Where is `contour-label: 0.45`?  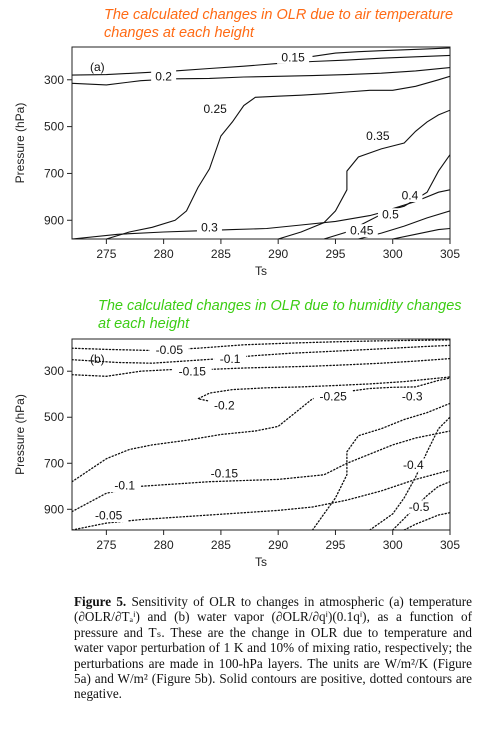 contour-label: 0.45 is located at coordinates (362, 231).